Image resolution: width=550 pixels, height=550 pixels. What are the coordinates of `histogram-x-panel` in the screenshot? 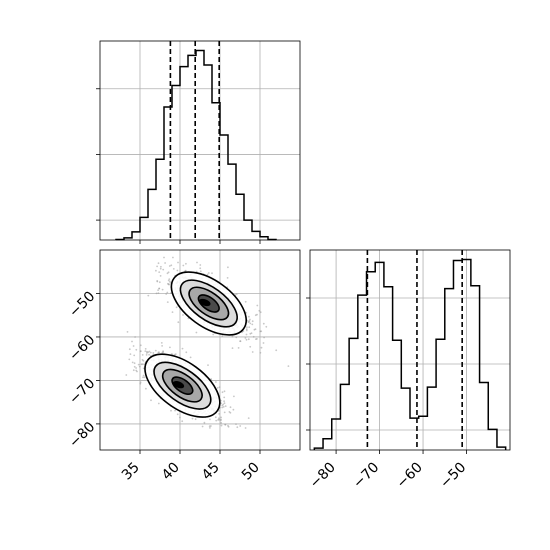 It's located at (198, 142).